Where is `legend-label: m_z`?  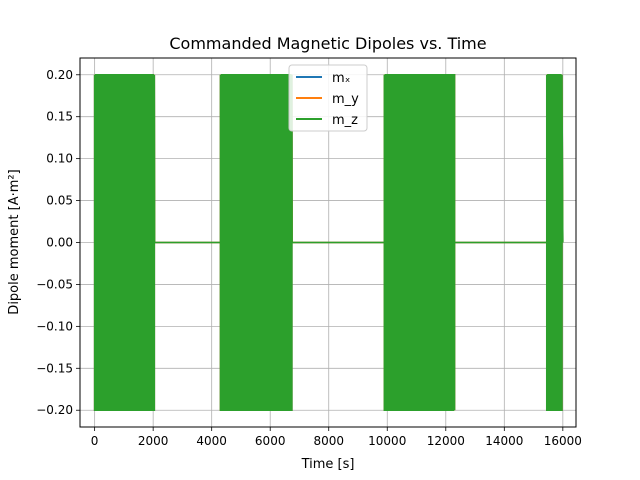
legend-label: m_z is located at coordinates (345, 120).